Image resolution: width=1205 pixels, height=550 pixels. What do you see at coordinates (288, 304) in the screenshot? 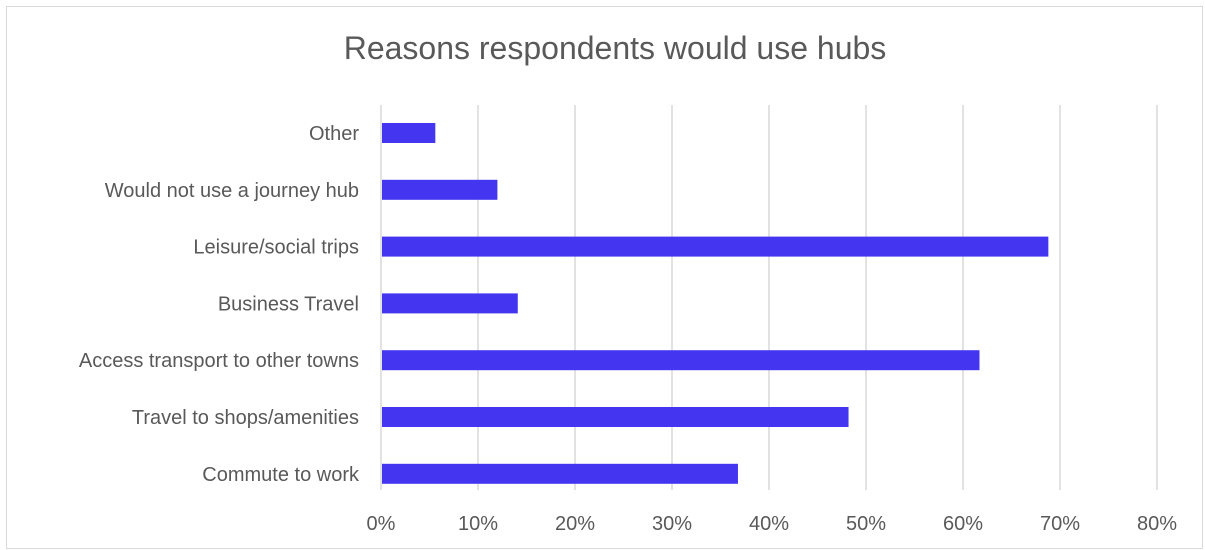
I see `category-label-3: Business Travel` at bounding box center [288, 304].